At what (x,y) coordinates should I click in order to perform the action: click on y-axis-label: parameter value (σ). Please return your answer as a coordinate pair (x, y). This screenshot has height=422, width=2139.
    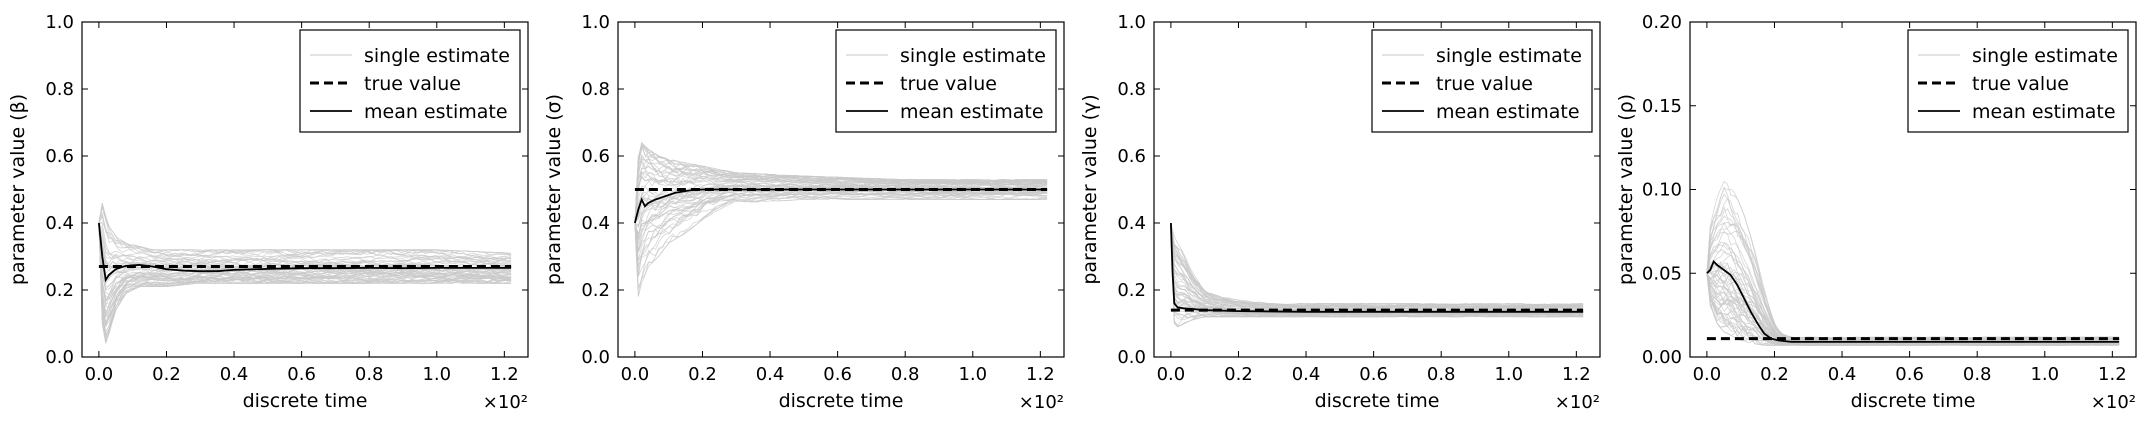
    Looking at the image, I should click on (554, 189).